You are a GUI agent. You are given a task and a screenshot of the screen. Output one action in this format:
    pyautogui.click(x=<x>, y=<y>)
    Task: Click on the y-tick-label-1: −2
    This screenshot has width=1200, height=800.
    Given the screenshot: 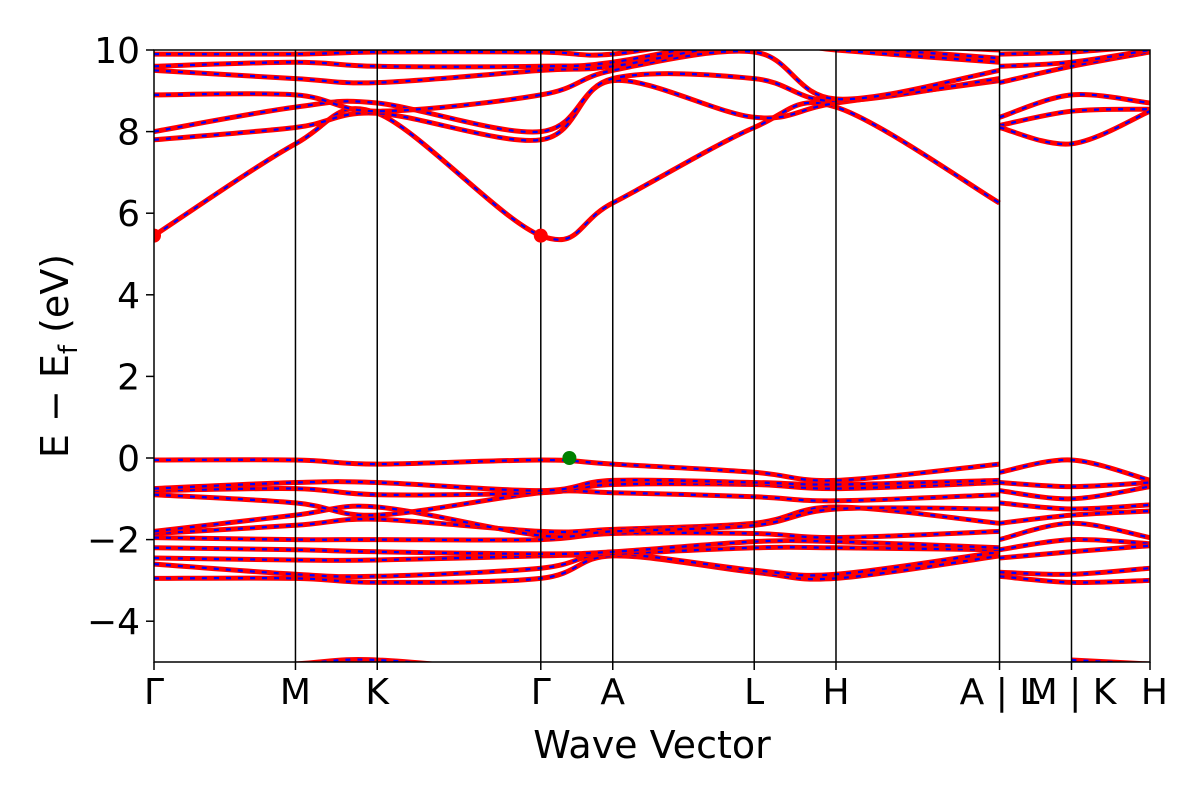 What is the action you would take?
    pyautogui.click(x=113, y=541)
    